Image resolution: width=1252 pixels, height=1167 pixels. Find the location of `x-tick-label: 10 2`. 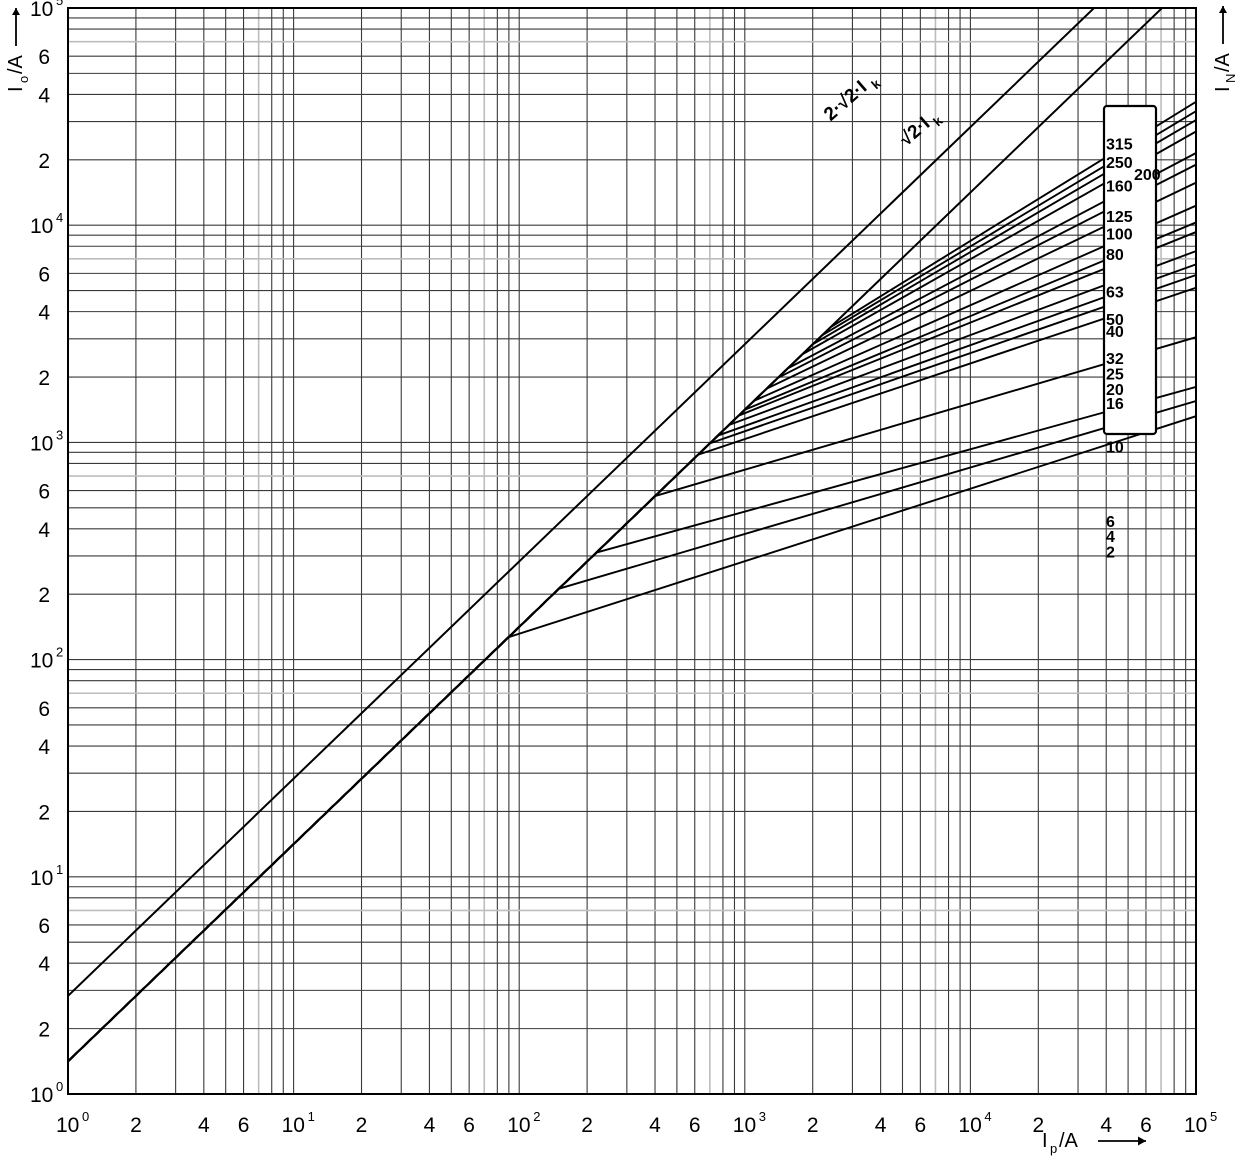

x-tick-label: 10 2 is located at coordinates (523, 1123).